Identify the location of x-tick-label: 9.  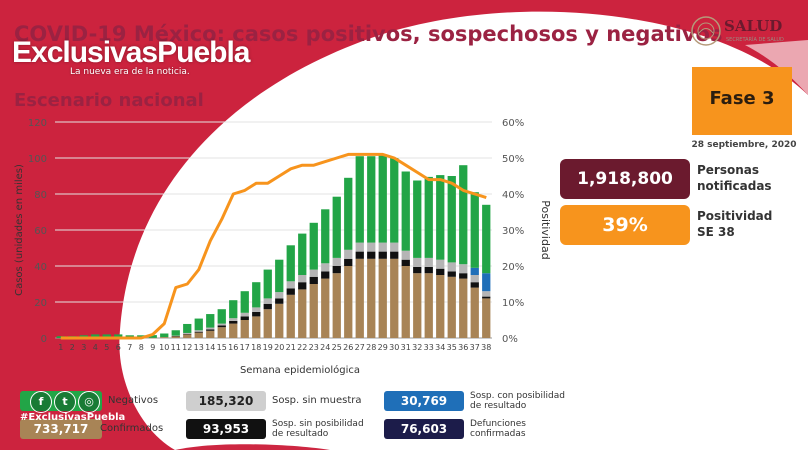
(152, 347).